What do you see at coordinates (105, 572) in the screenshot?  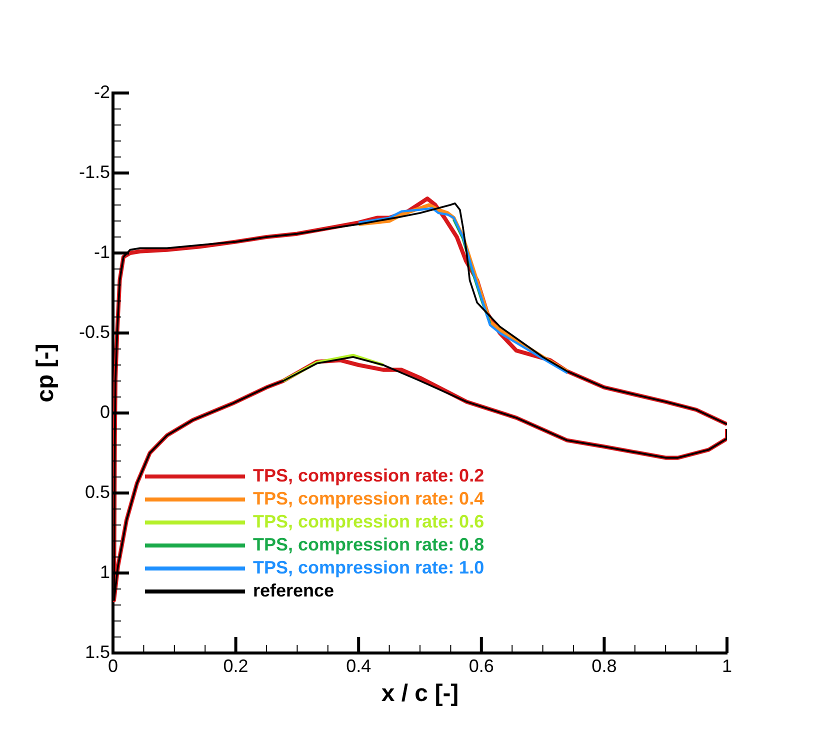 I see `y-tick-label: 1` at bounding box center [105, 572].